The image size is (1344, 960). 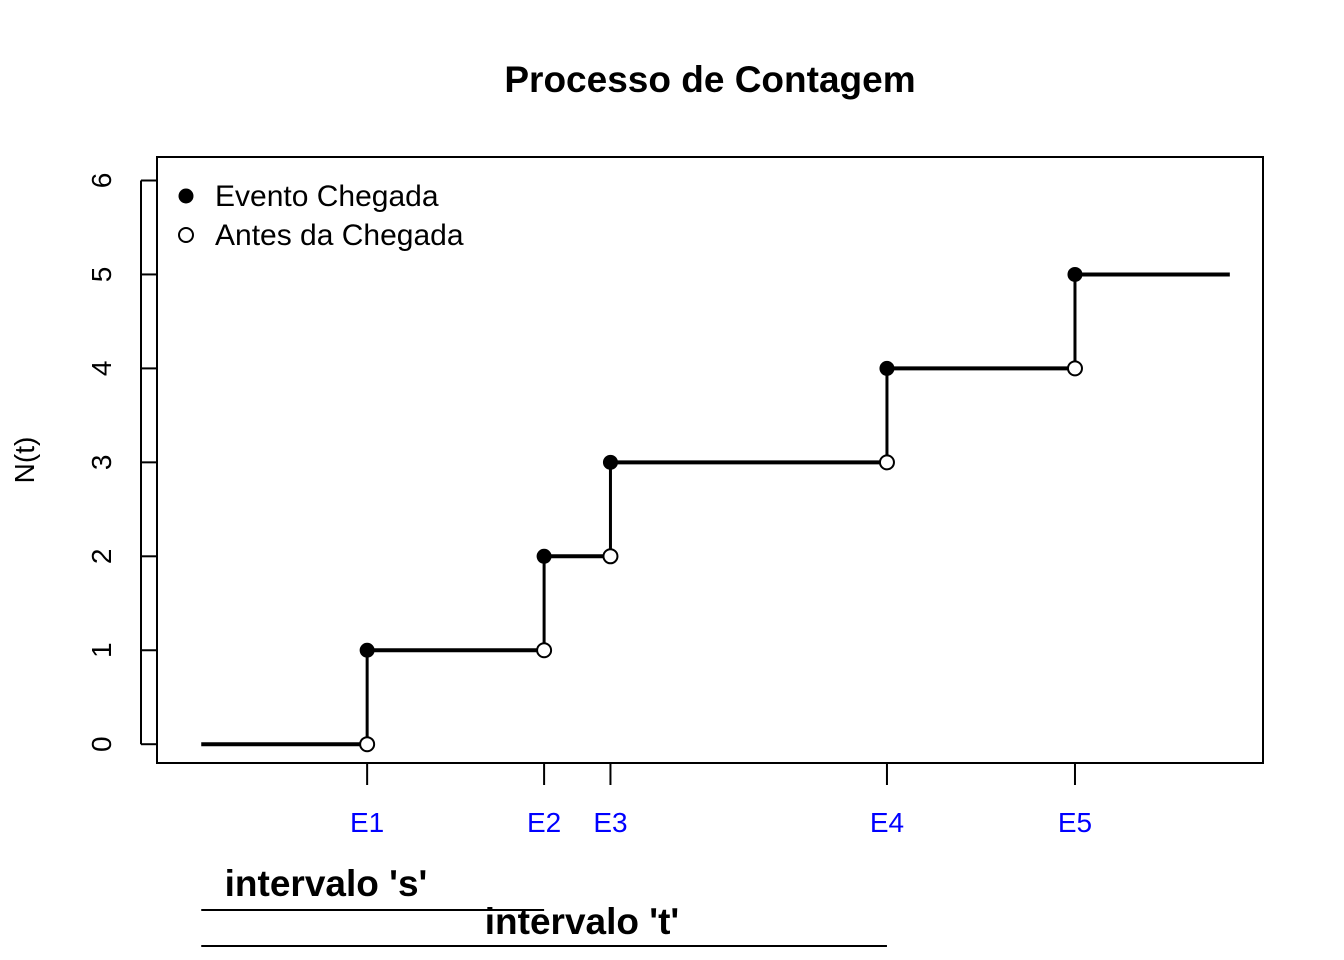 I want to click on point-antes-E5, so click(x=1074, y=368).